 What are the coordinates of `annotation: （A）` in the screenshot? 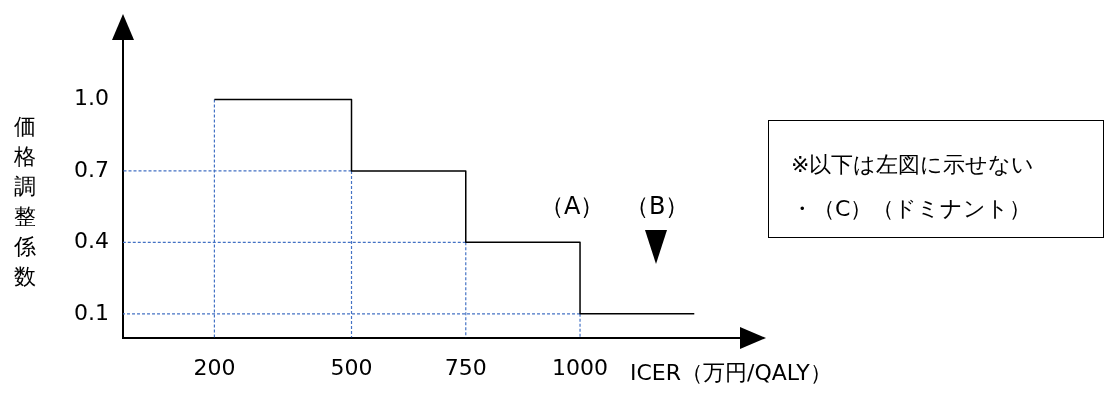 It's located at (572, 206).